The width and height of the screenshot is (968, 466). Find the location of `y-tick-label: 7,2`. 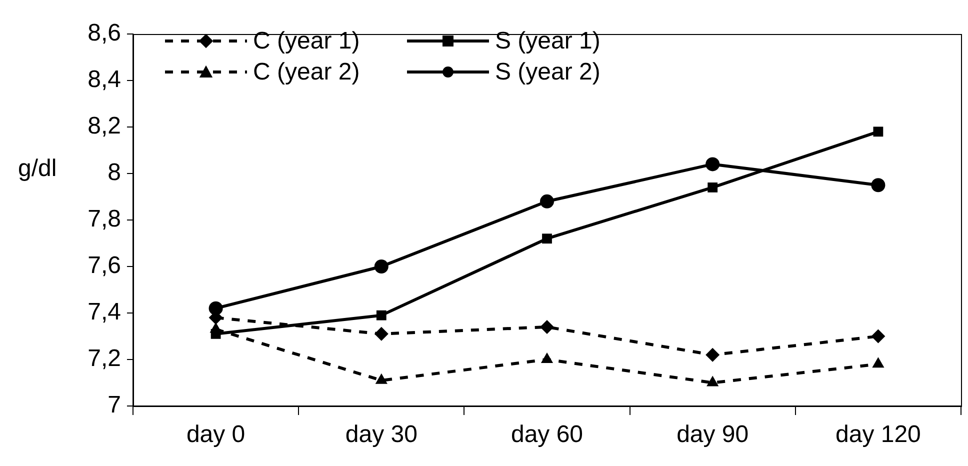

y-tick-label: 7,2 is located at coordinates (104, 358).